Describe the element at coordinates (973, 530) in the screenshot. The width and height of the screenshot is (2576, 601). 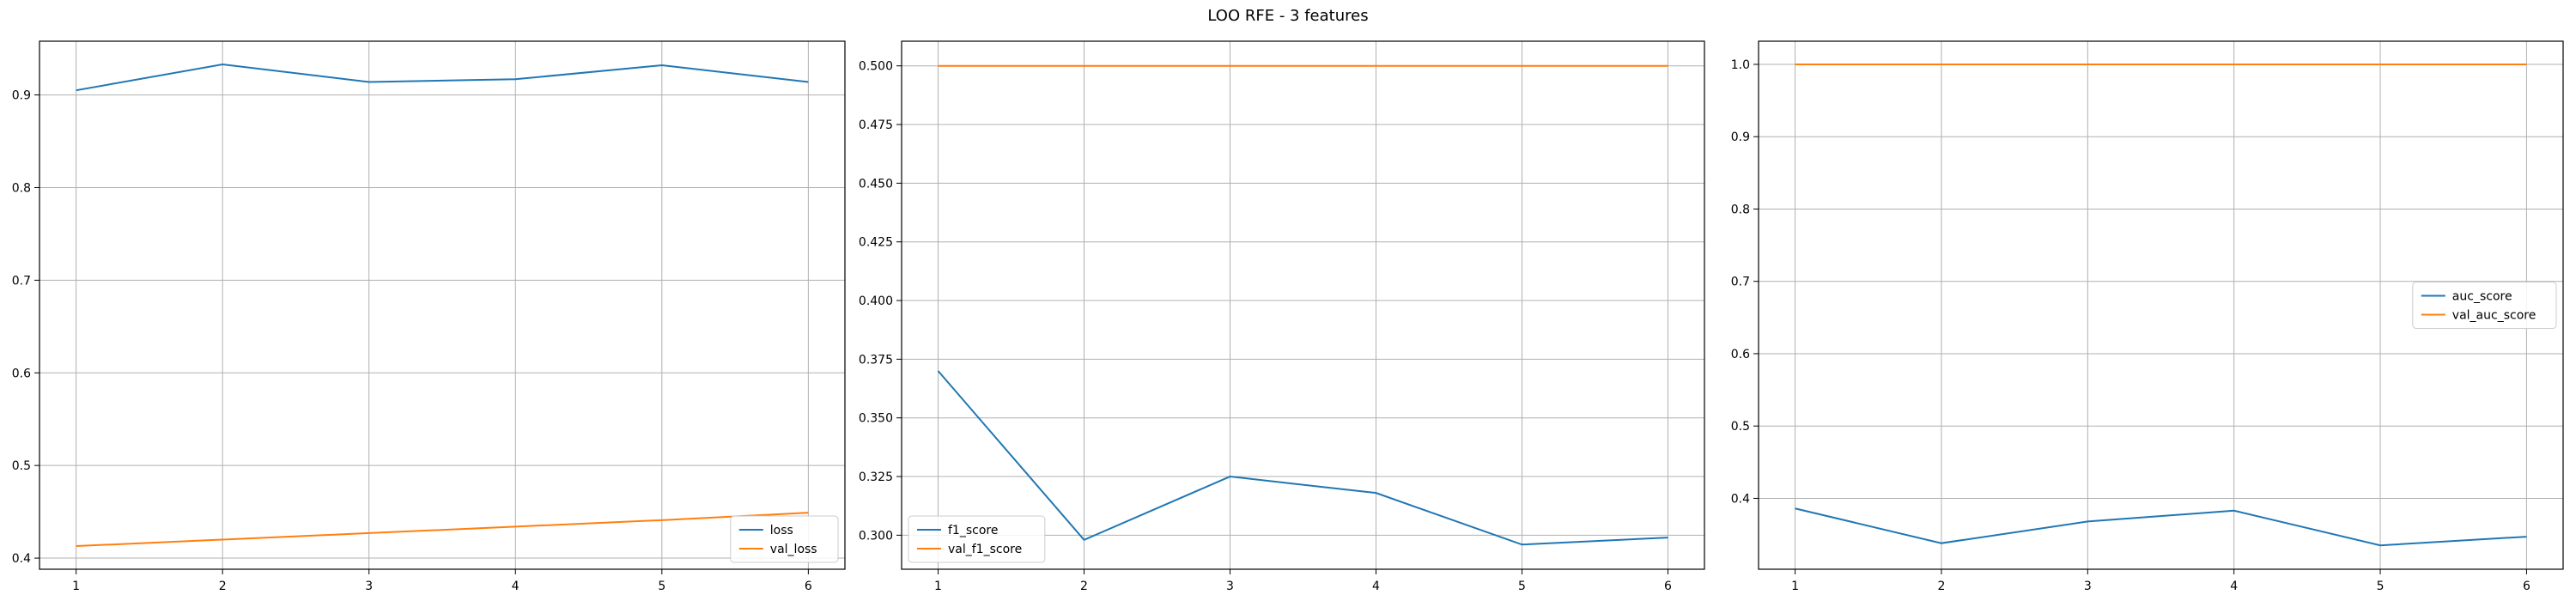
I see `legend-label: f1_score` at that location.